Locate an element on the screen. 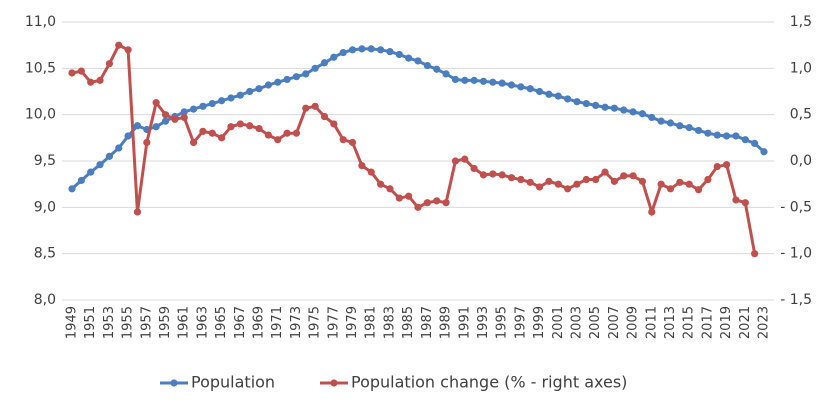 The image size is (825, 403). x-tick-label: 1955 is located at coordinates (128, 322).